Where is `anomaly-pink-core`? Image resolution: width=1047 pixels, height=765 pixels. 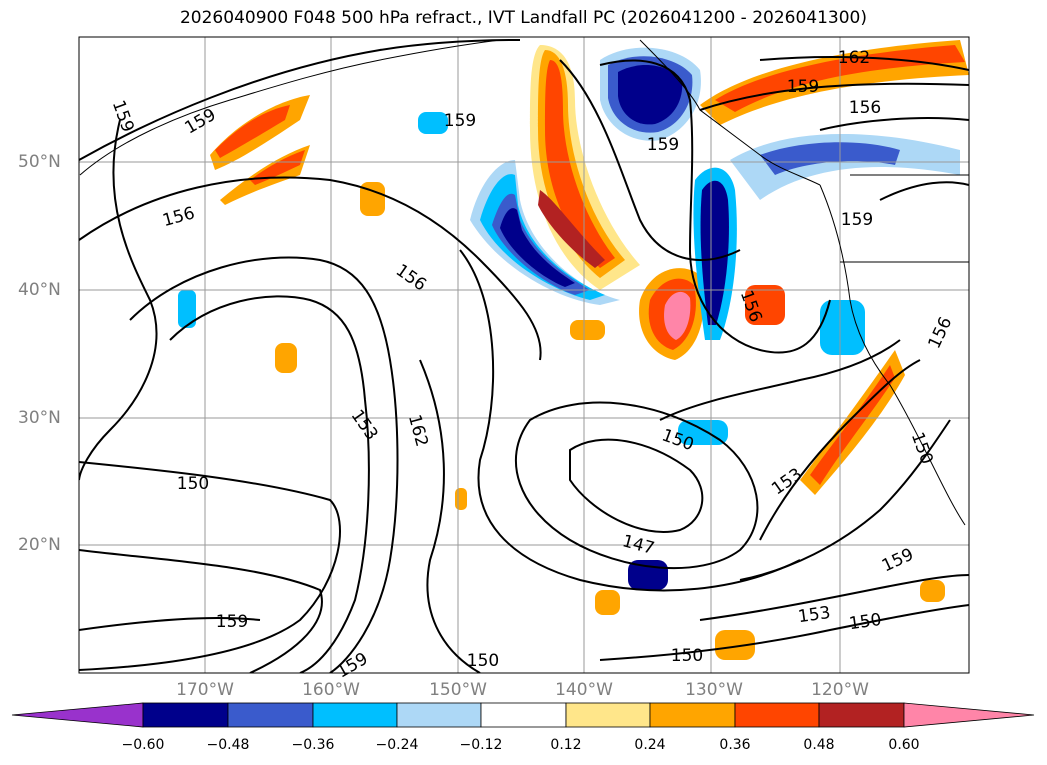 anomaly-pink-core is located at coordinates (677, 315).